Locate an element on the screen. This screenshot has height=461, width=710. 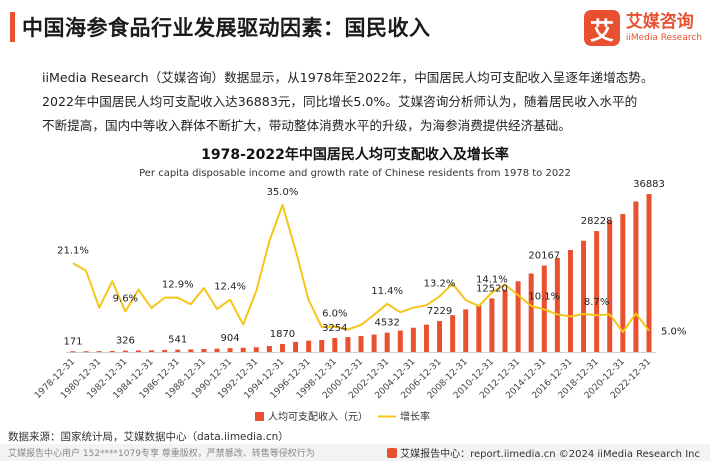
income-value-label: 541 is located at coordinates (177, 340).